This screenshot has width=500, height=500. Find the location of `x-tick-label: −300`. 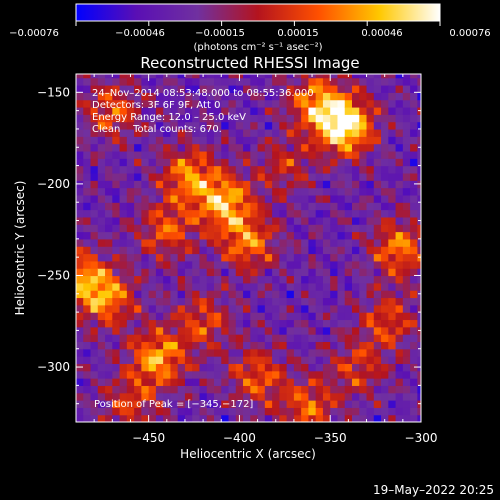

x-tick-label: −300 is located at coordinates (421, 438).